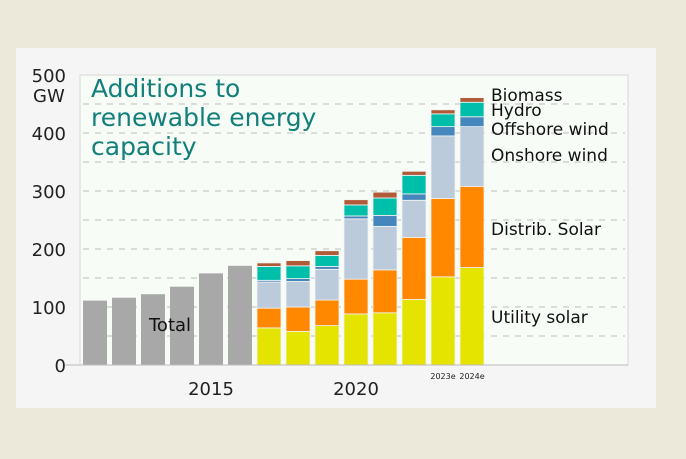  Describe the element at coordinates (327, 345) in the screenshot. I see `bar-utility-solar-2019` at that location.